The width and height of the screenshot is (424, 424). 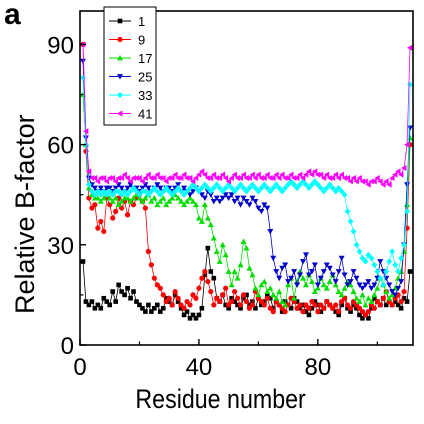 What do you see at coordinates (79, 367) in the screenshot?
I see `x-tick-label: 0` at bounding box center [79, 367].